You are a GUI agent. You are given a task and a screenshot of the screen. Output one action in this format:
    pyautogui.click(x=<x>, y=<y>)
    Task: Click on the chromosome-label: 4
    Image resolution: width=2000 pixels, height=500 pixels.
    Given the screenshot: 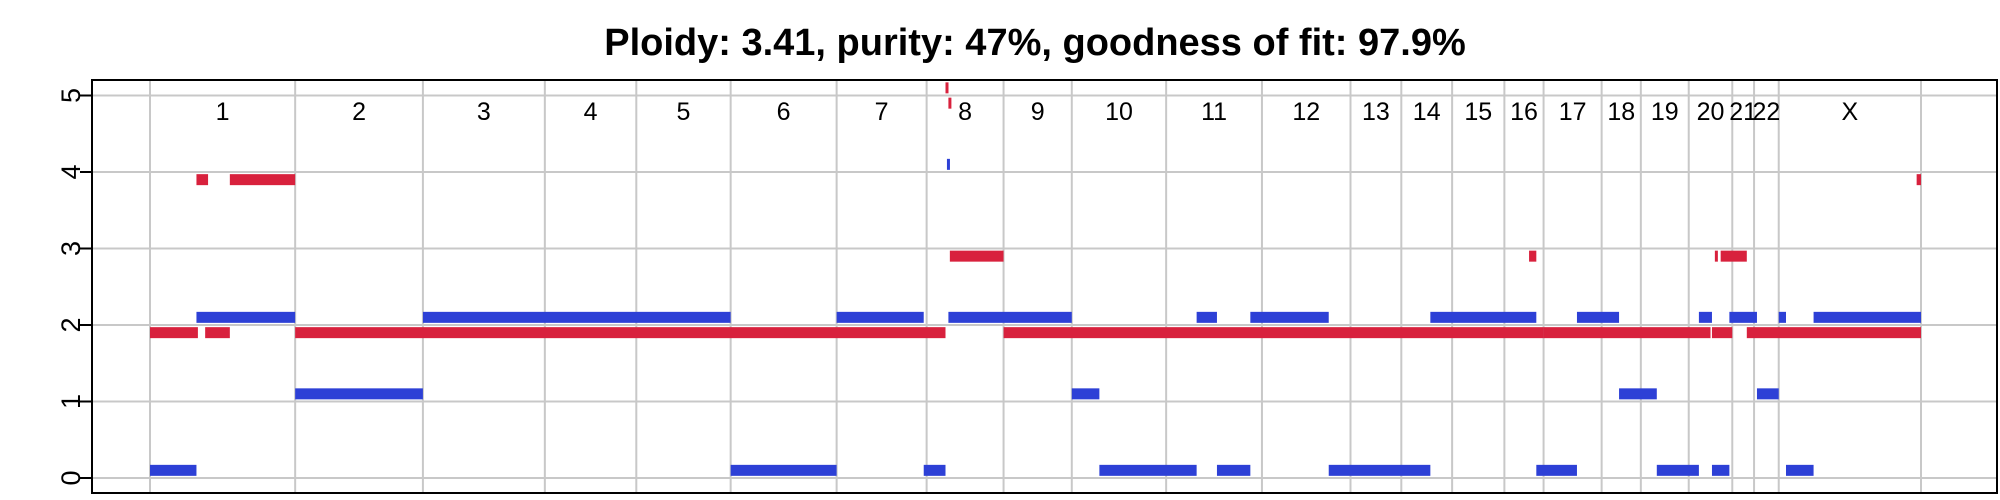 What is the action you would take?
    pyautogui.click(x=591, y=112)
    